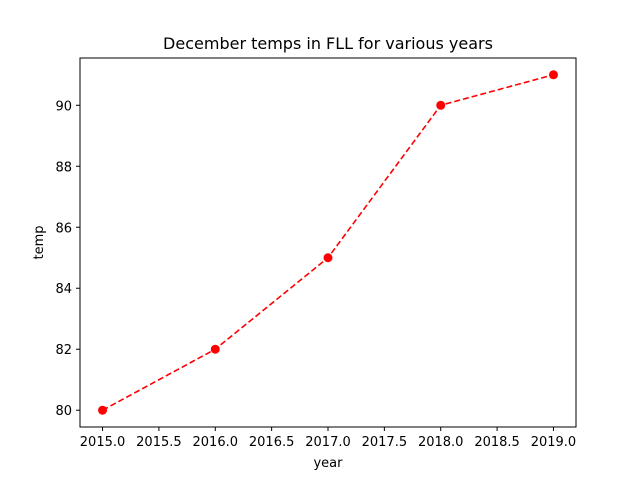 The image size is (640, 484). Describe the element at coordinates (63, 167) in the screenshot. I see `y-tick-label: 88` at that location.